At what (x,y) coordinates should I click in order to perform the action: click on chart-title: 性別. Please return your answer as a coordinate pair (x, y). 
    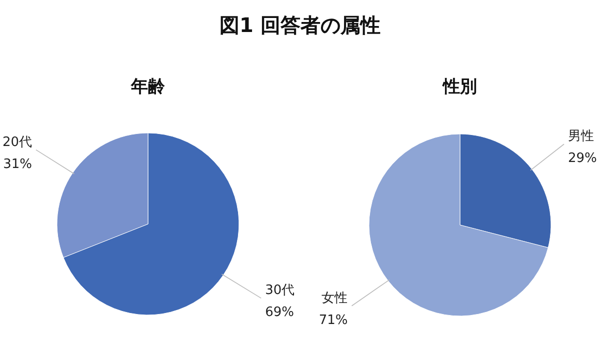
    Looking at the image, I should click on (459, 87).